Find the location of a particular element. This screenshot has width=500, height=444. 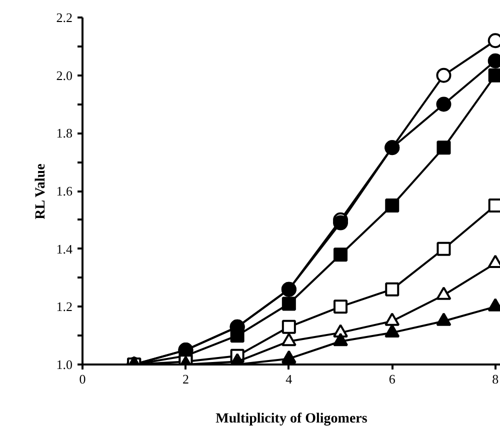

x-tick-label: 2 is located at coordinates (185, 379).